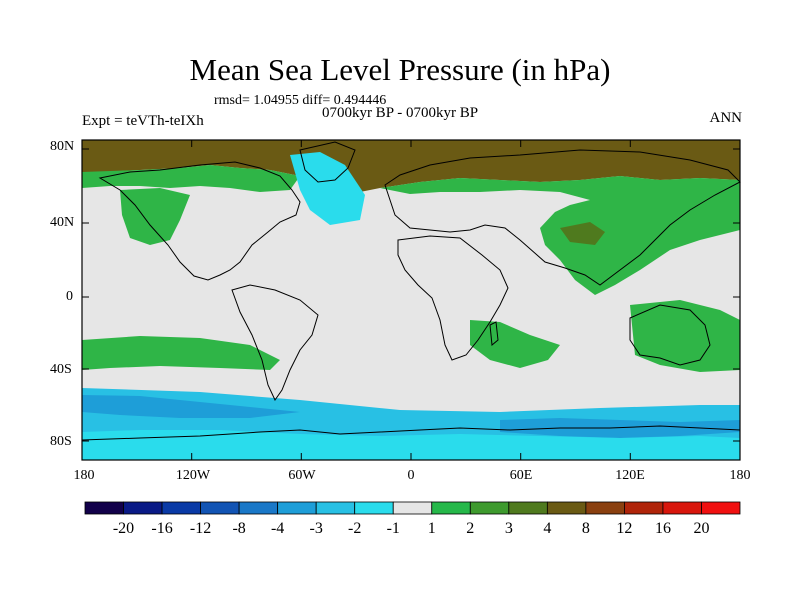 The height and width of the screenshot is (600, 800). I want to click on tibet-olive, so click(582, 233).